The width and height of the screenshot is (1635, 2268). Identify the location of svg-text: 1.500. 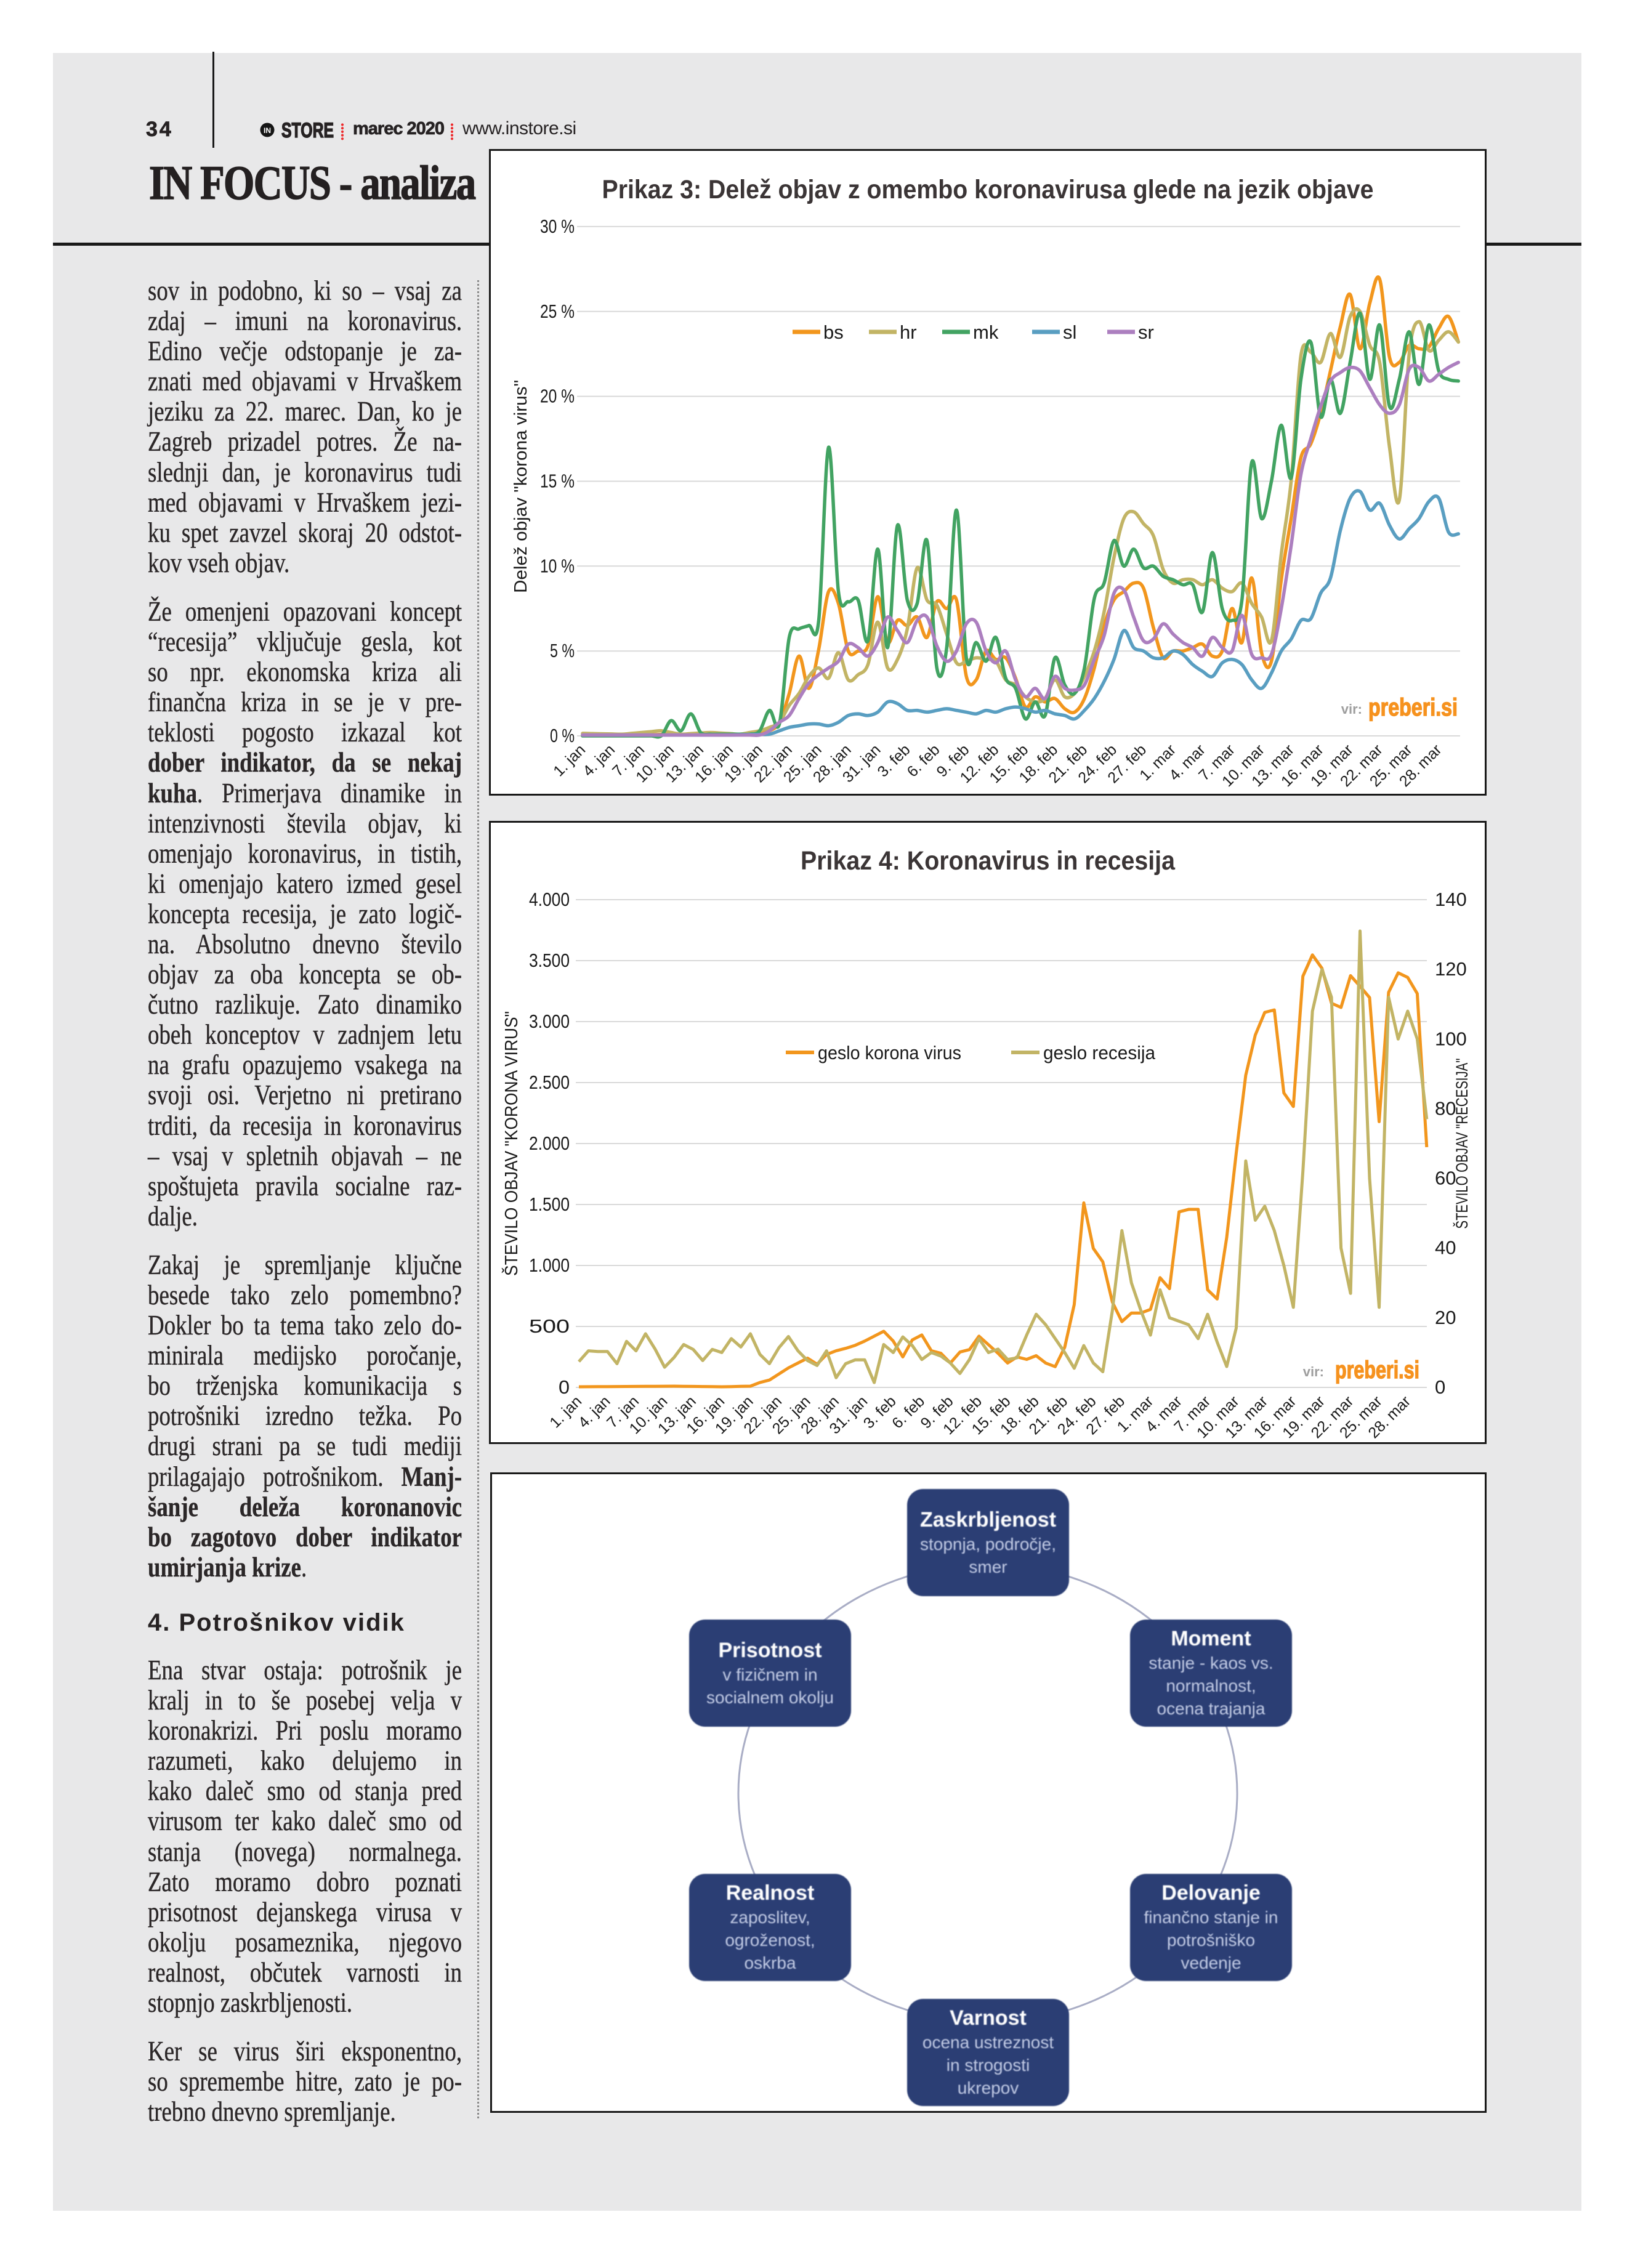
(549, 1204).